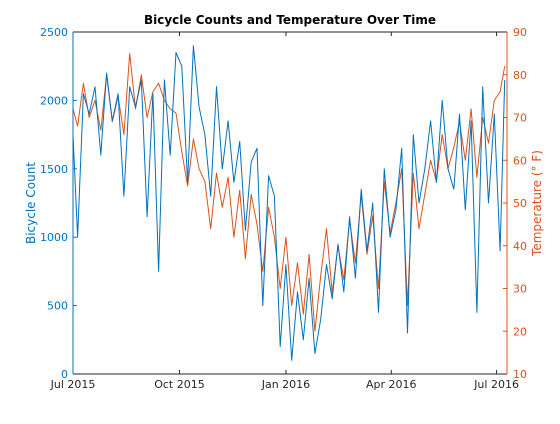  I want to click on right-y-tick-label: 40, so click(520, 246).